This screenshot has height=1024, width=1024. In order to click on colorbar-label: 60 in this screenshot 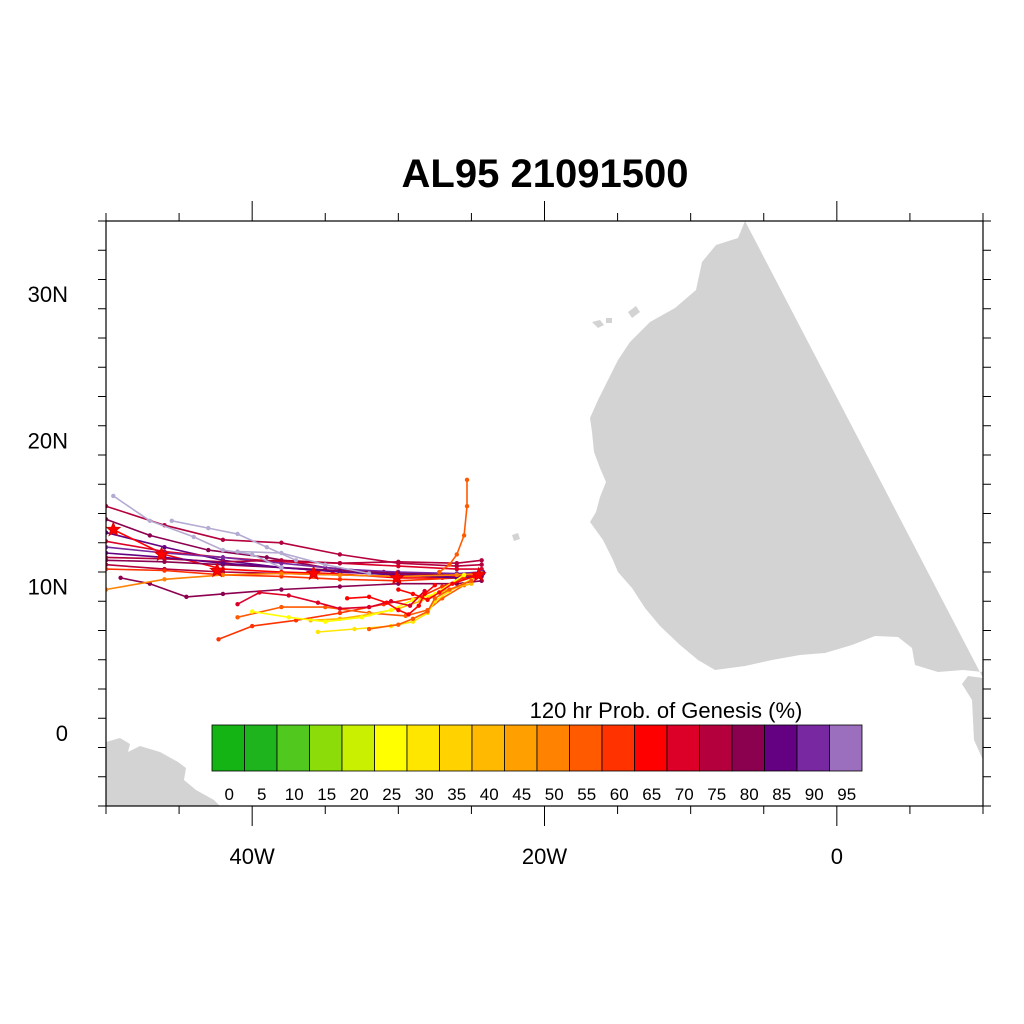, I will do `click(619, 794)`.